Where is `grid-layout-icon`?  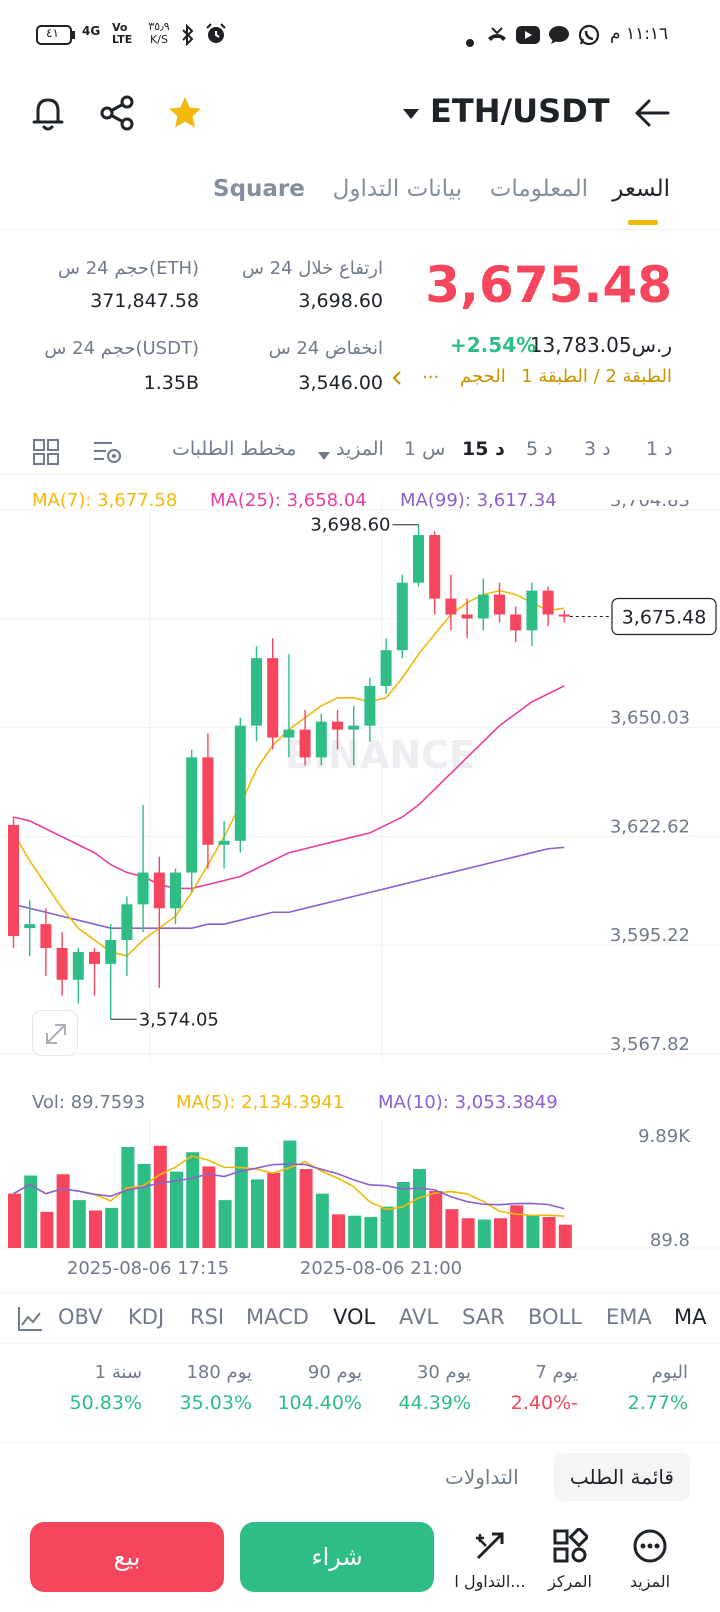 grid-layout-icon is located at coordinates (46, 454).